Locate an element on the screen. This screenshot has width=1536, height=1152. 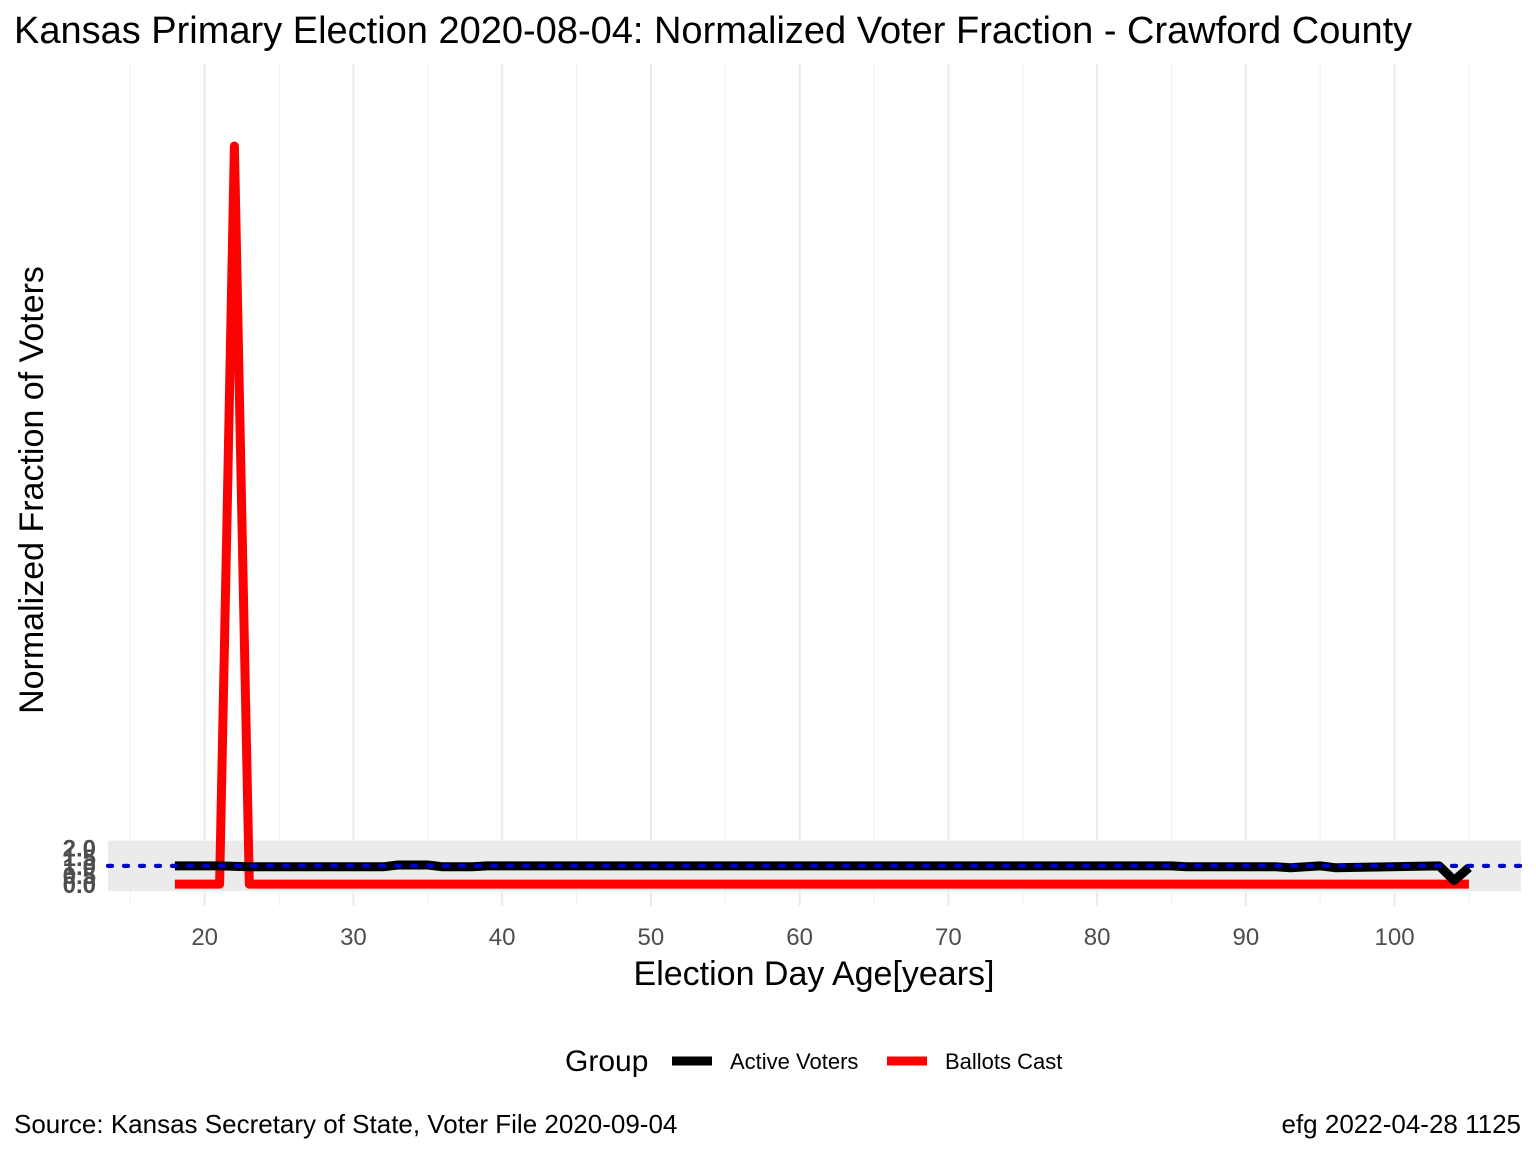
x-axis-ticks: 20 30 40 50 60 70 80 90 100 is located at coordinates (802, 937).